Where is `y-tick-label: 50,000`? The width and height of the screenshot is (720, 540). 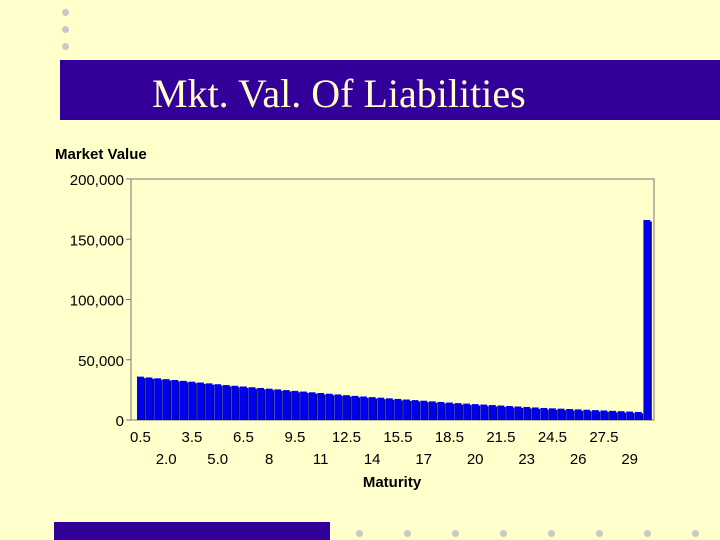
y-tick-label: 50,000 is located at coordinates (101, 361).